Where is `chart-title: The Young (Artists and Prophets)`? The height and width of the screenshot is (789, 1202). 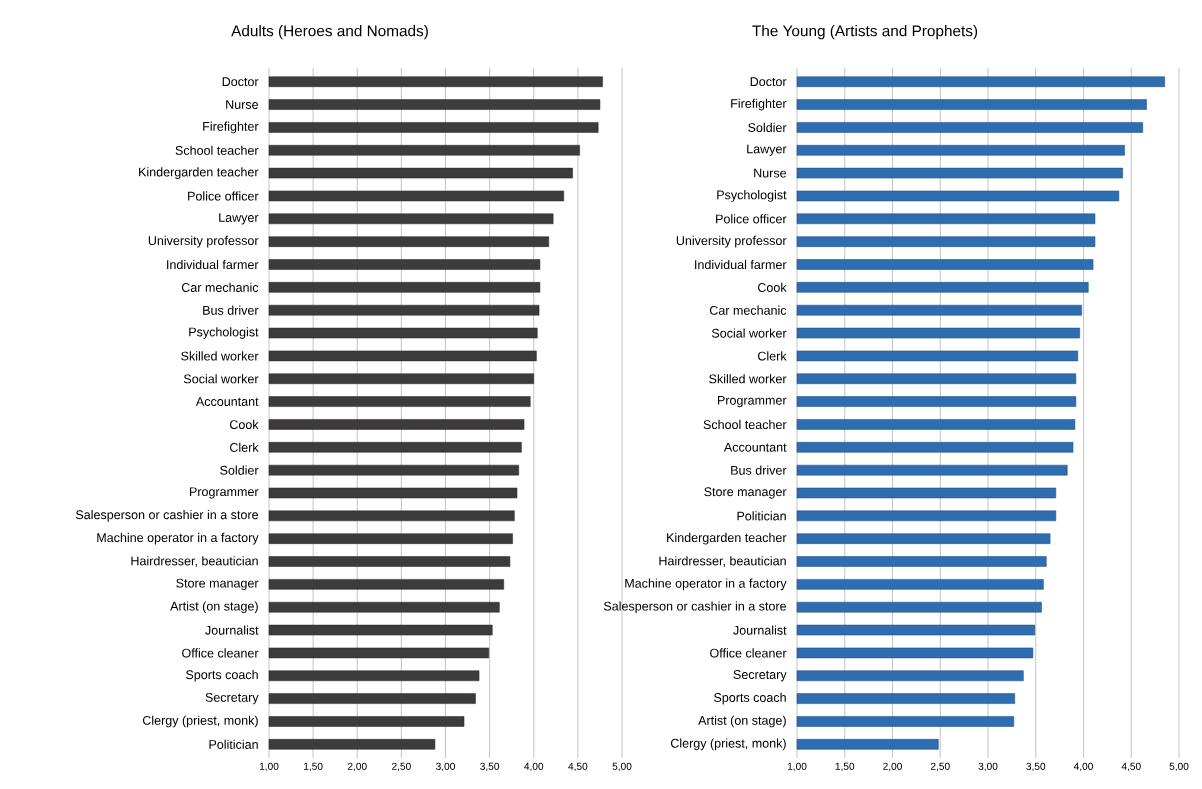
chart-title: The Young (Artists and Prophets) is located at coordinates (865, 32).